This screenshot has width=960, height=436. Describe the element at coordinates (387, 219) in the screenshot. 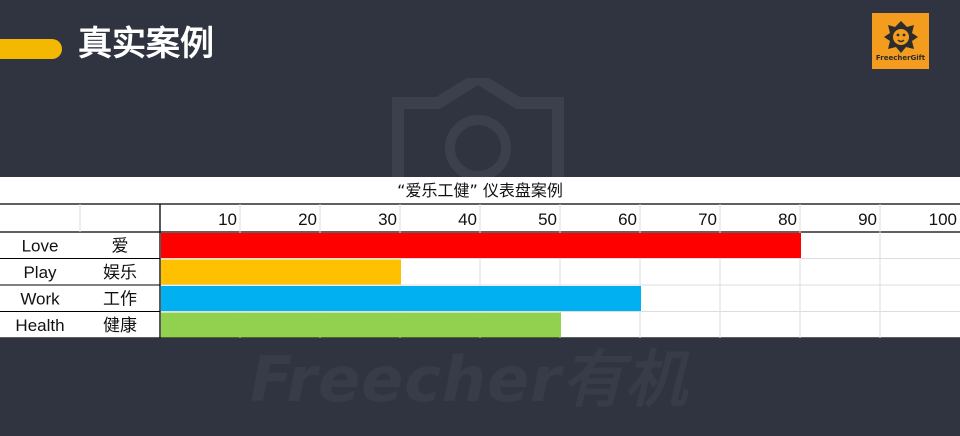

I see `tick-label: 30` at that location.